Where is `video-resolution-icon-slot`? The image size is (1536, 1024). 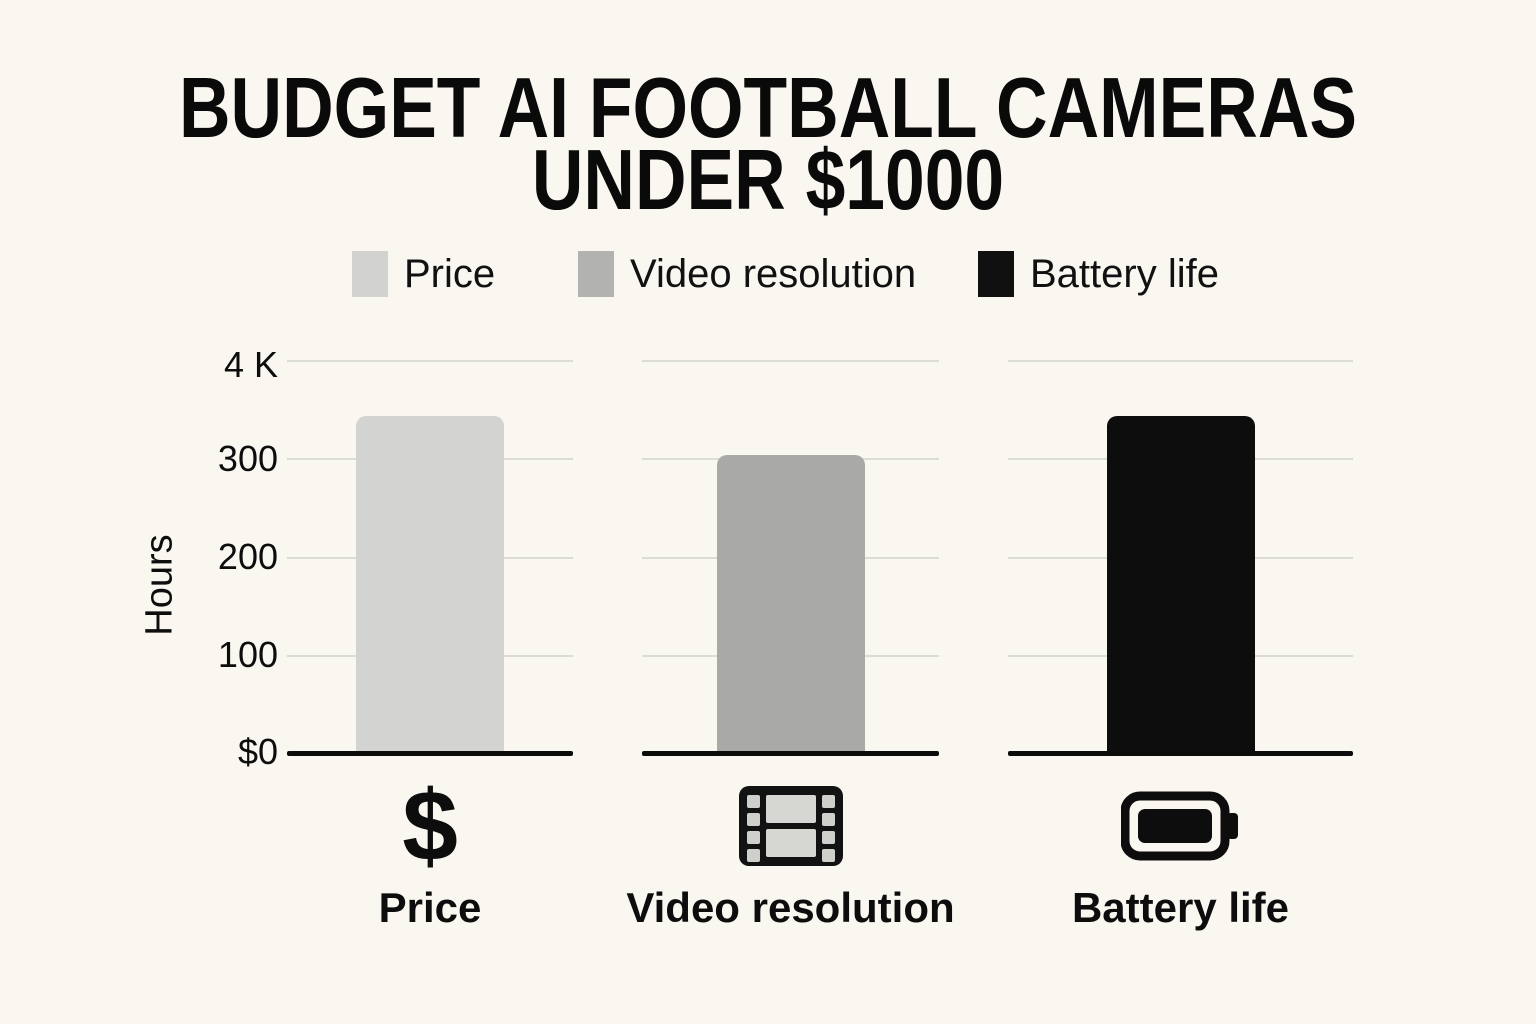
video-resolution-icon-slot is located at coordinates (791, 826).